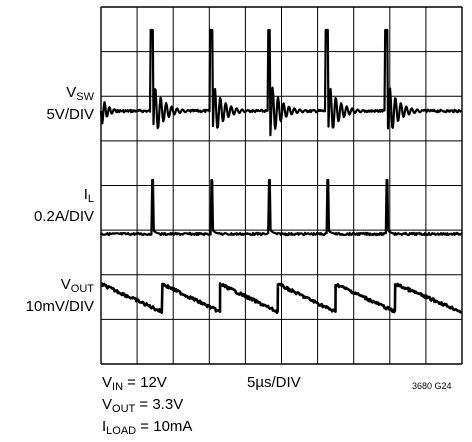  Describe the element at coordinates (59, 306) in the screenshot. I see `vout-scale: 10mV/DIV` at that location.